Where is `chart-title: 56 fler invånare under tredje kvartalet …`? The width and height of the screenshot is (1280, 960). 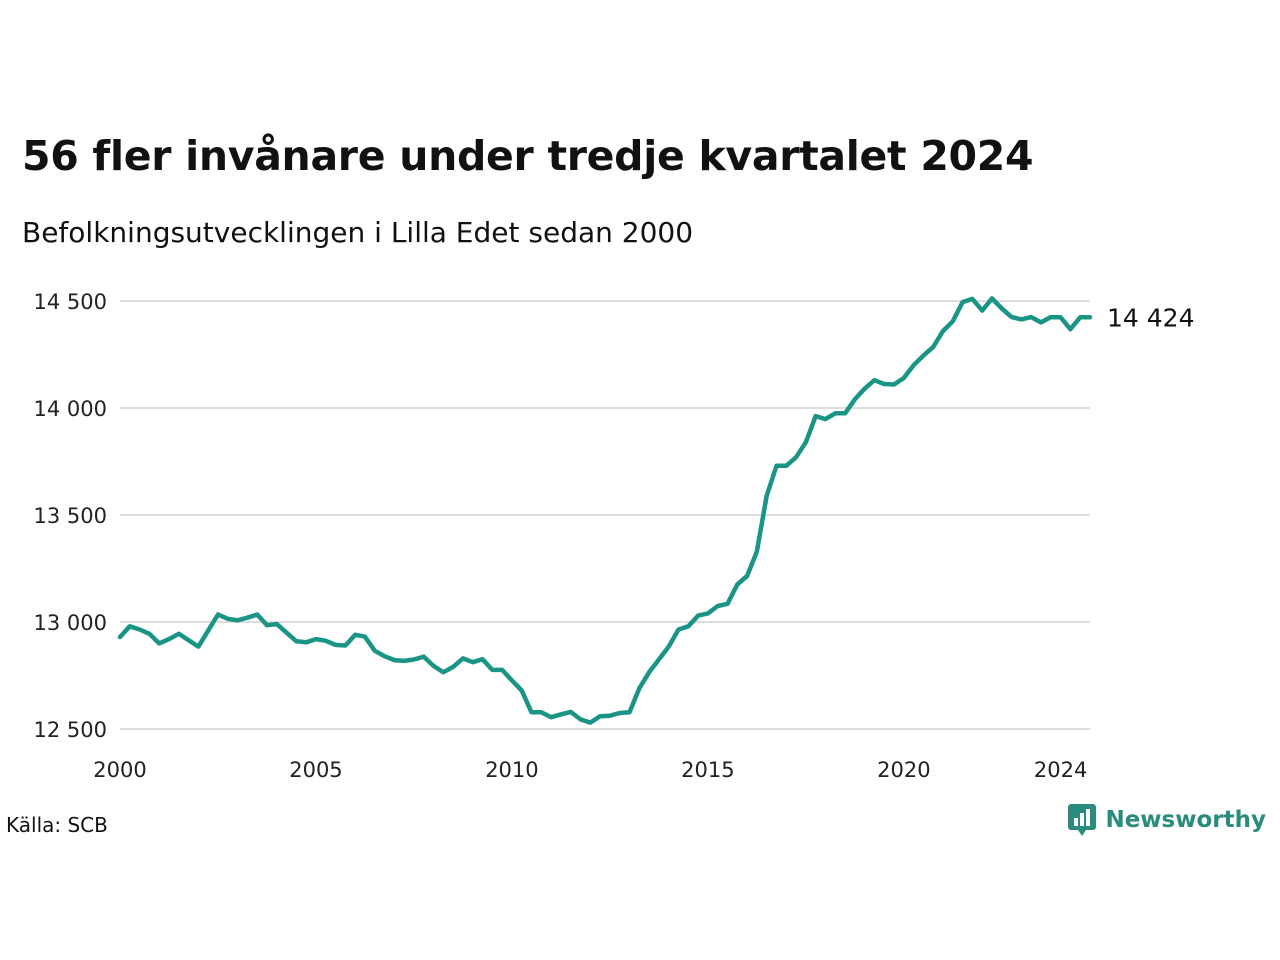
chart-title: 56 fler invånare under tredje kvartalet … is located at coordinates (528, 156).